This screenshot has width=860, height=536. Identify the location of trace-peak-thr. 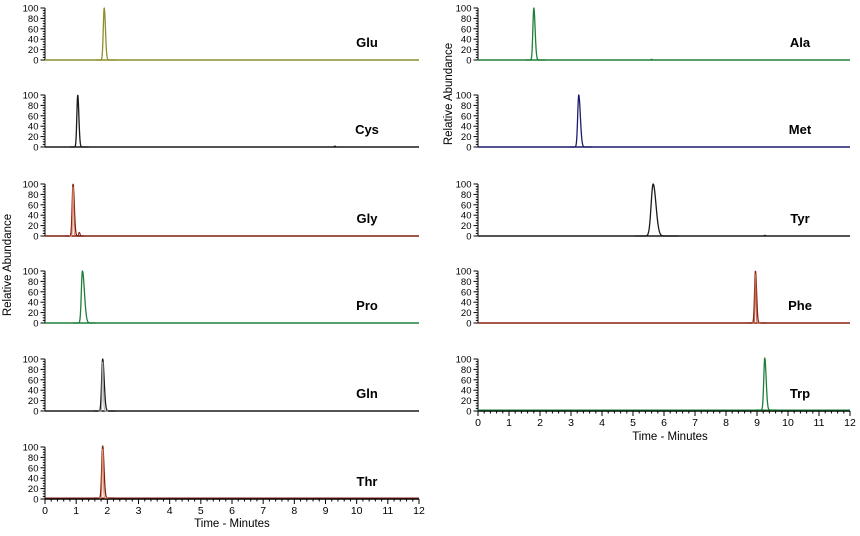
(104, 472).